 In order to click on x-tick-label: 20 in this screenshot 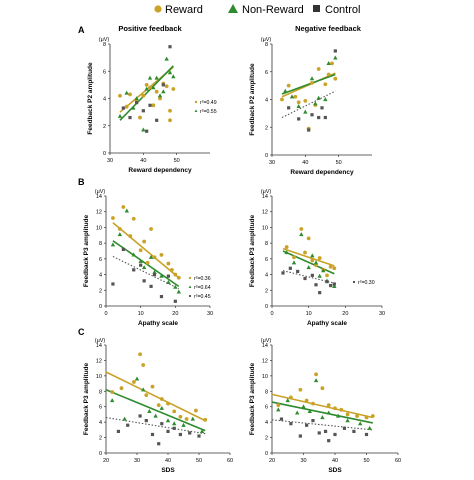, I will do `click(272, 461)`.